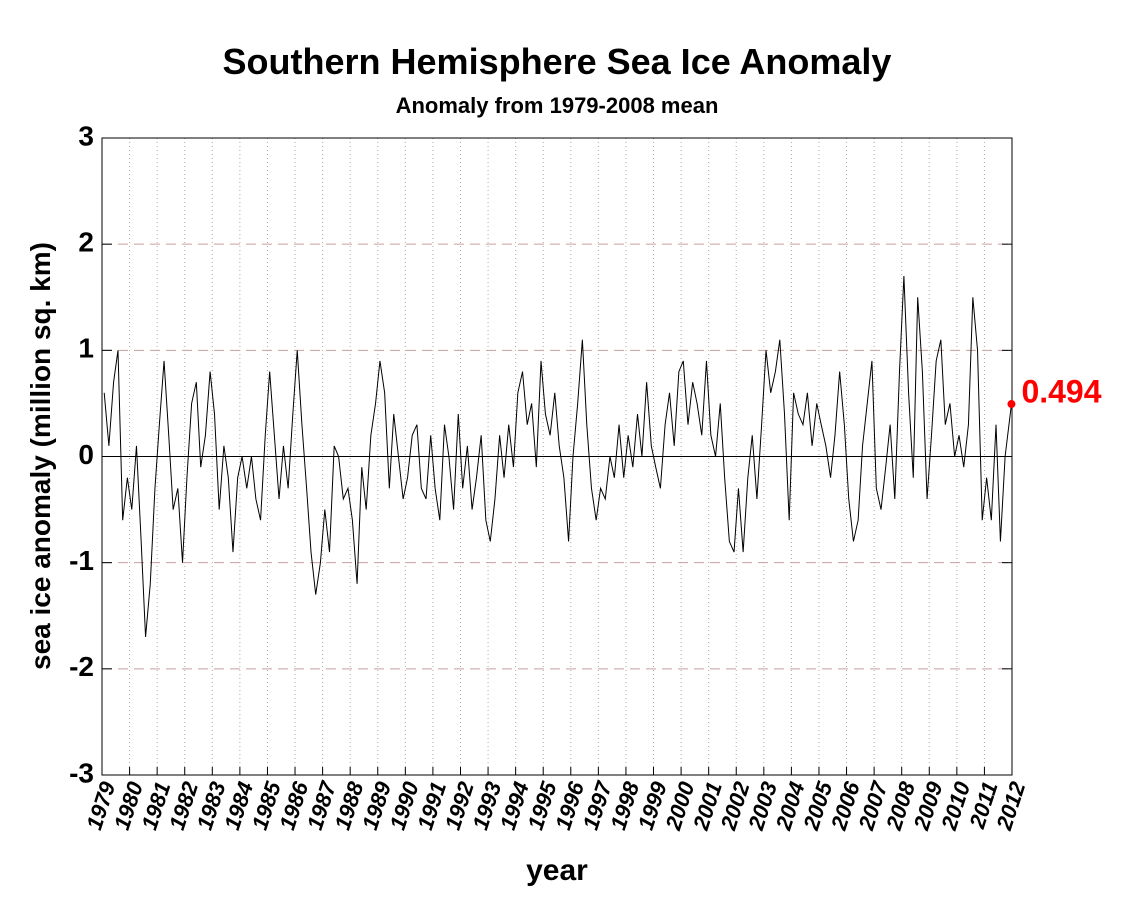  Describe the element at coordinates (81, 560) in the screenshot. I see `y-tick-label: -1` at that location.